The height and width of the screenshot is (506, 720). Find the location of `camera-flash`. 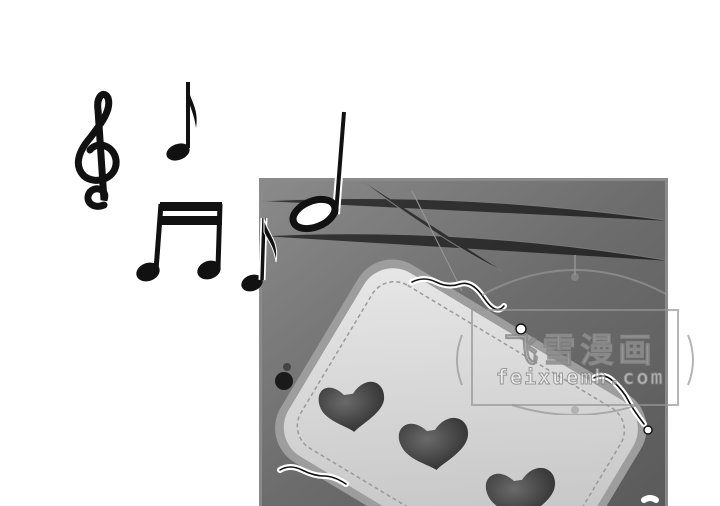

camera-flash is located at coordinates (287, 367).